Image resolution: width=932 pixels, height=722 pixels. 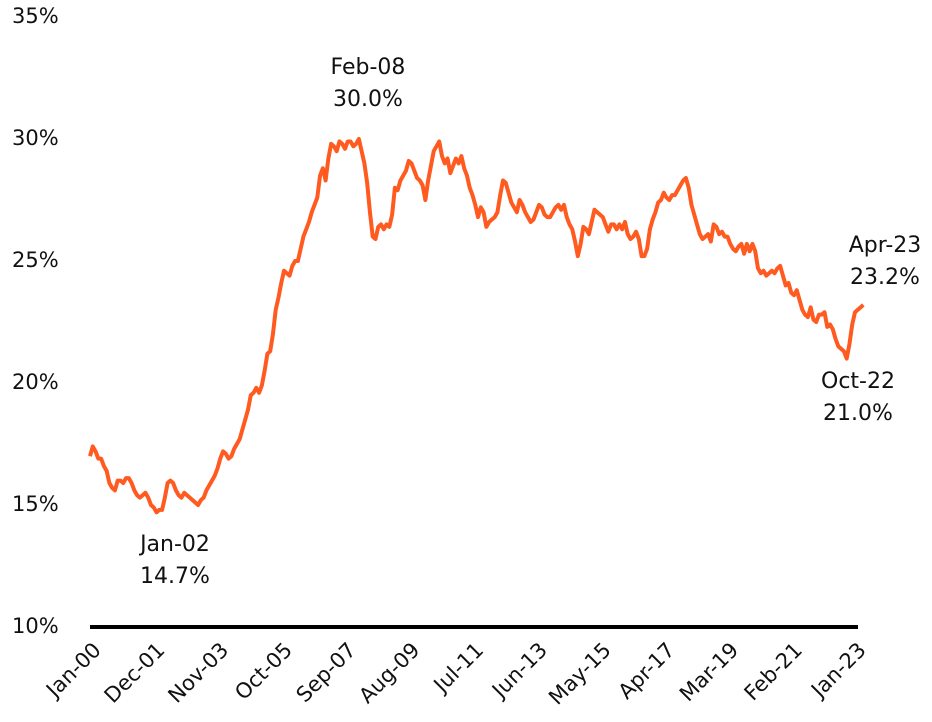 What do you see at coordinates (709, 672) in the screenshot?
I see `x-tick-label: Mar-19` at bounding box center [709, 672].